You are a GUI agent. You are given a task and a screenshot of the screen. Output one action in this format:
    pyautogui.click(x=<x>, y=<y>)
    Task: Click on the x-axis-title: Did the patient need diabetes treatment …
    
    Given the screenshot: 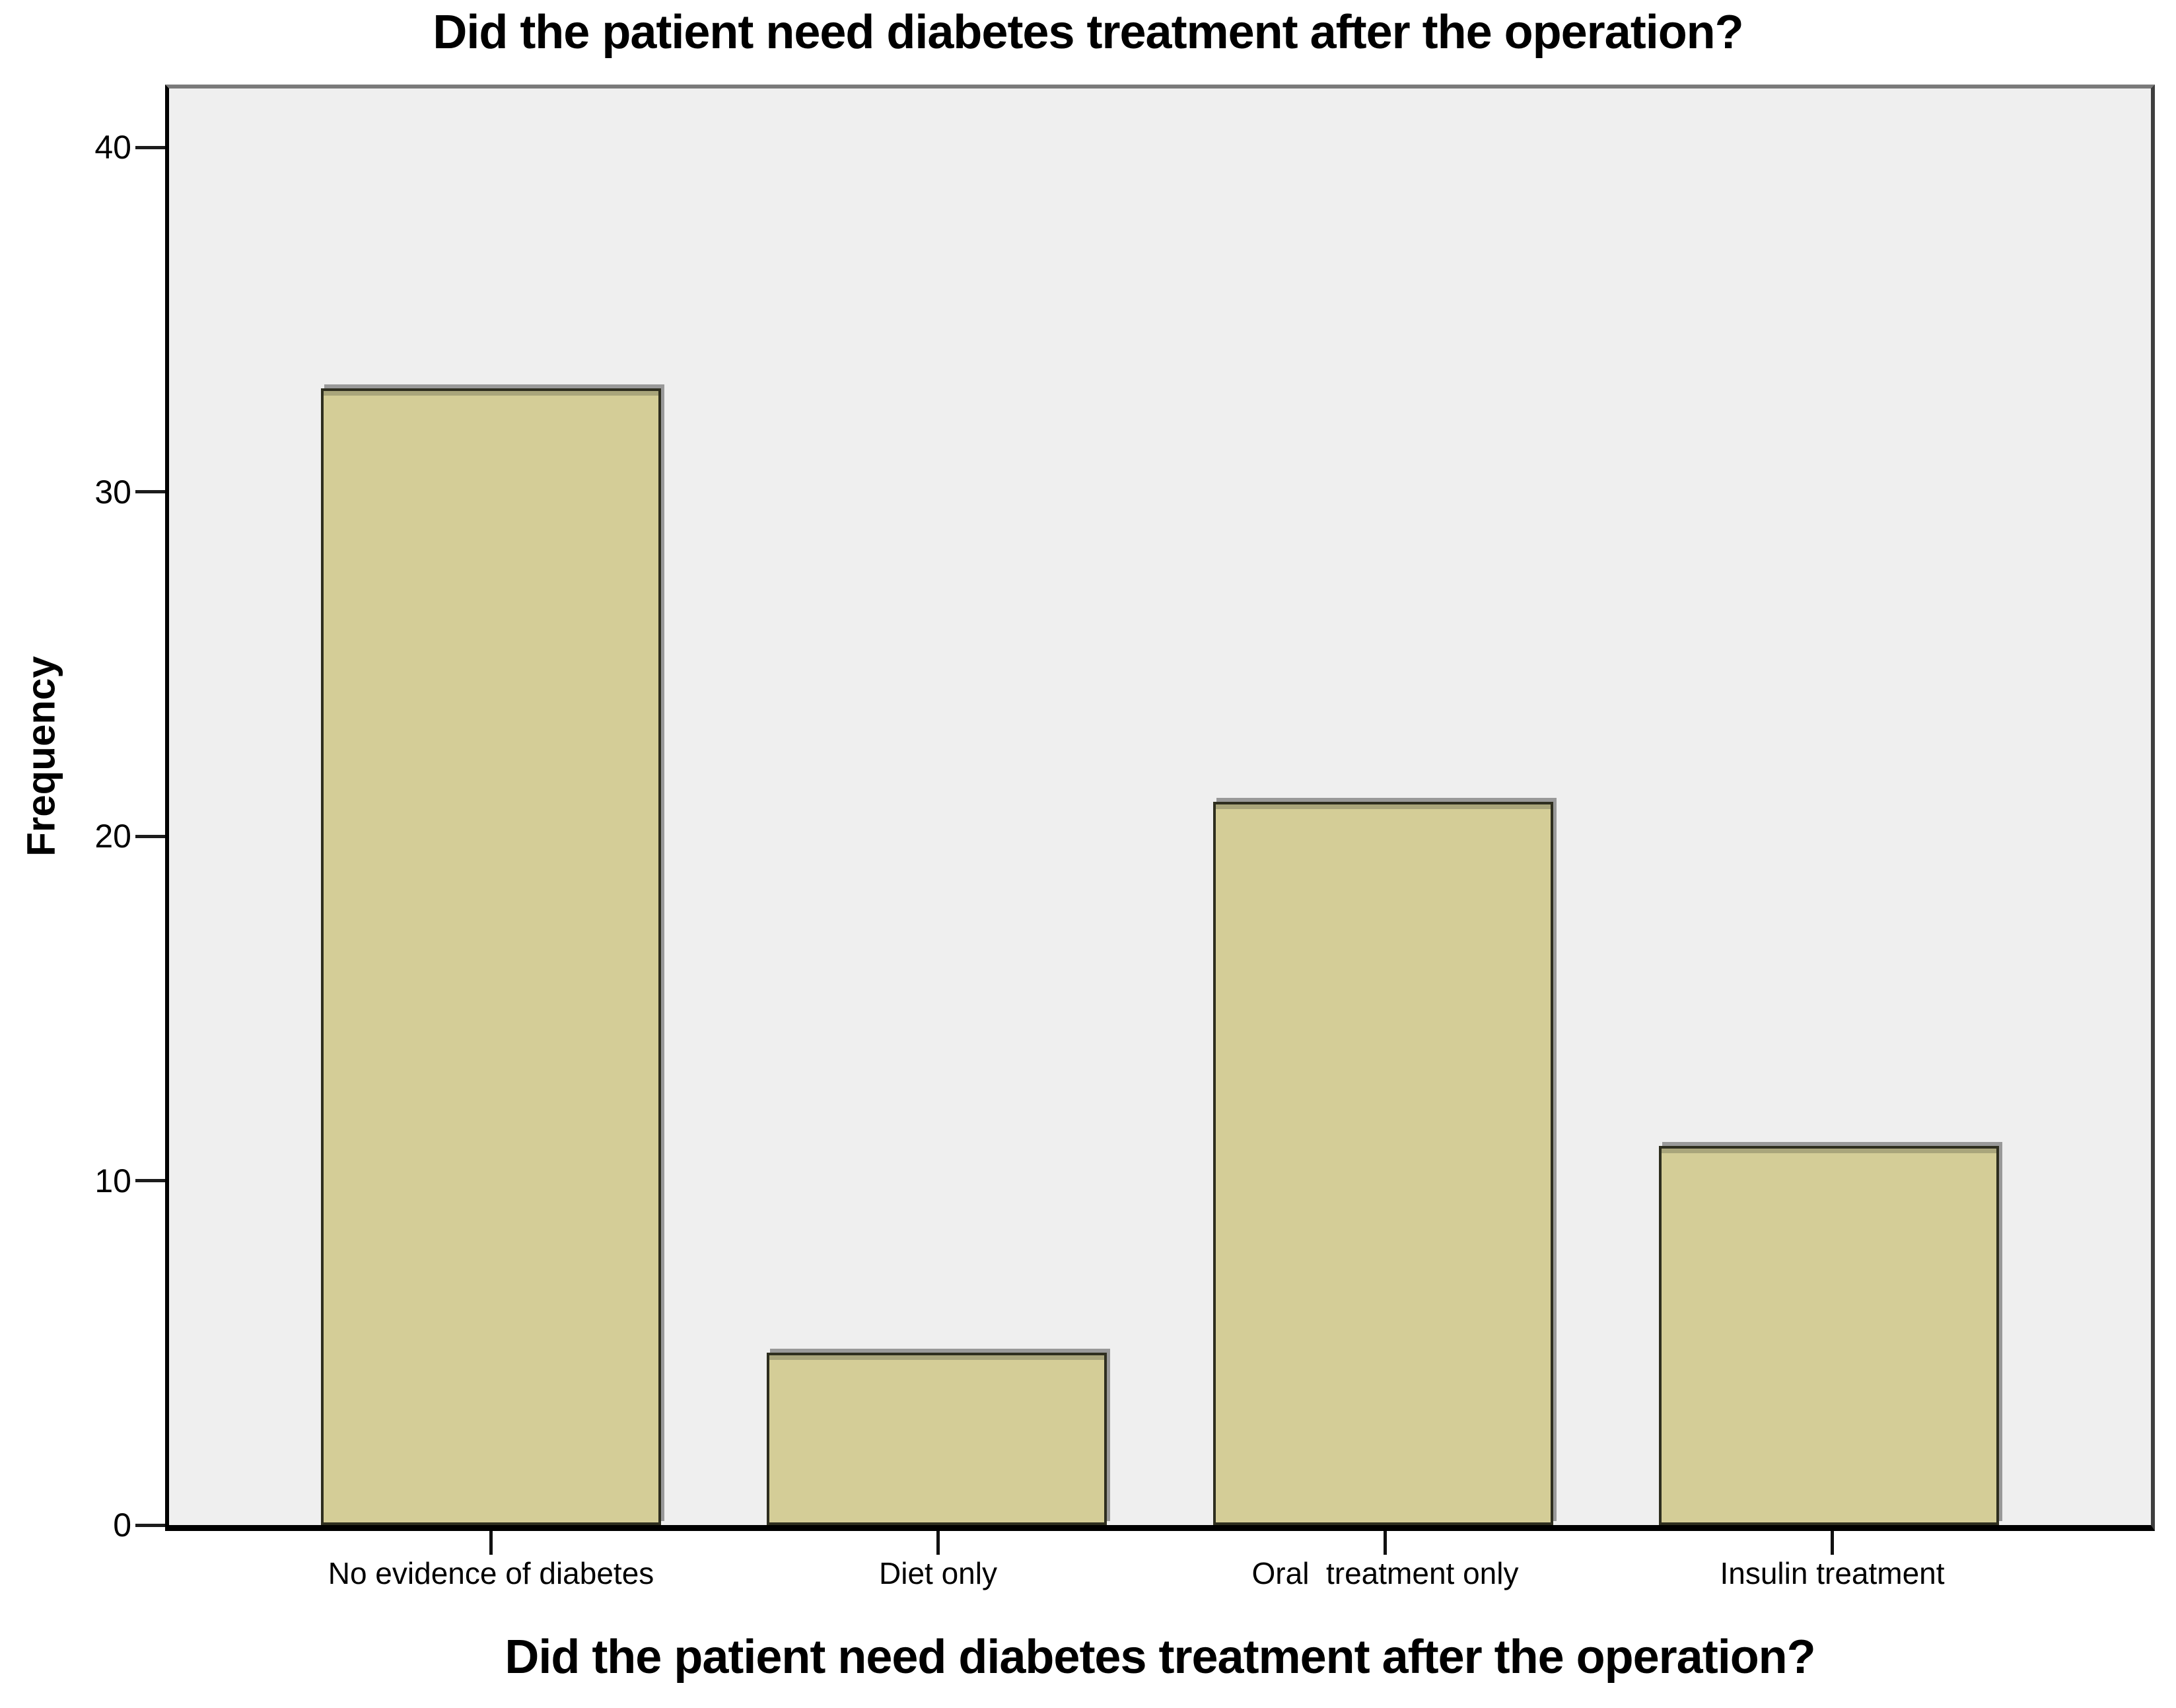 What is the action you would take?
    pyautogui.click(x=1160, y=1657)
    